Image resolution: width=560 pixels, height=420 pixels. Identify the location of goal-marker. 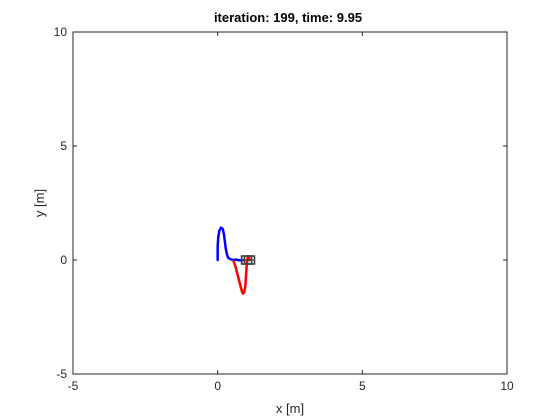
(249, 260).